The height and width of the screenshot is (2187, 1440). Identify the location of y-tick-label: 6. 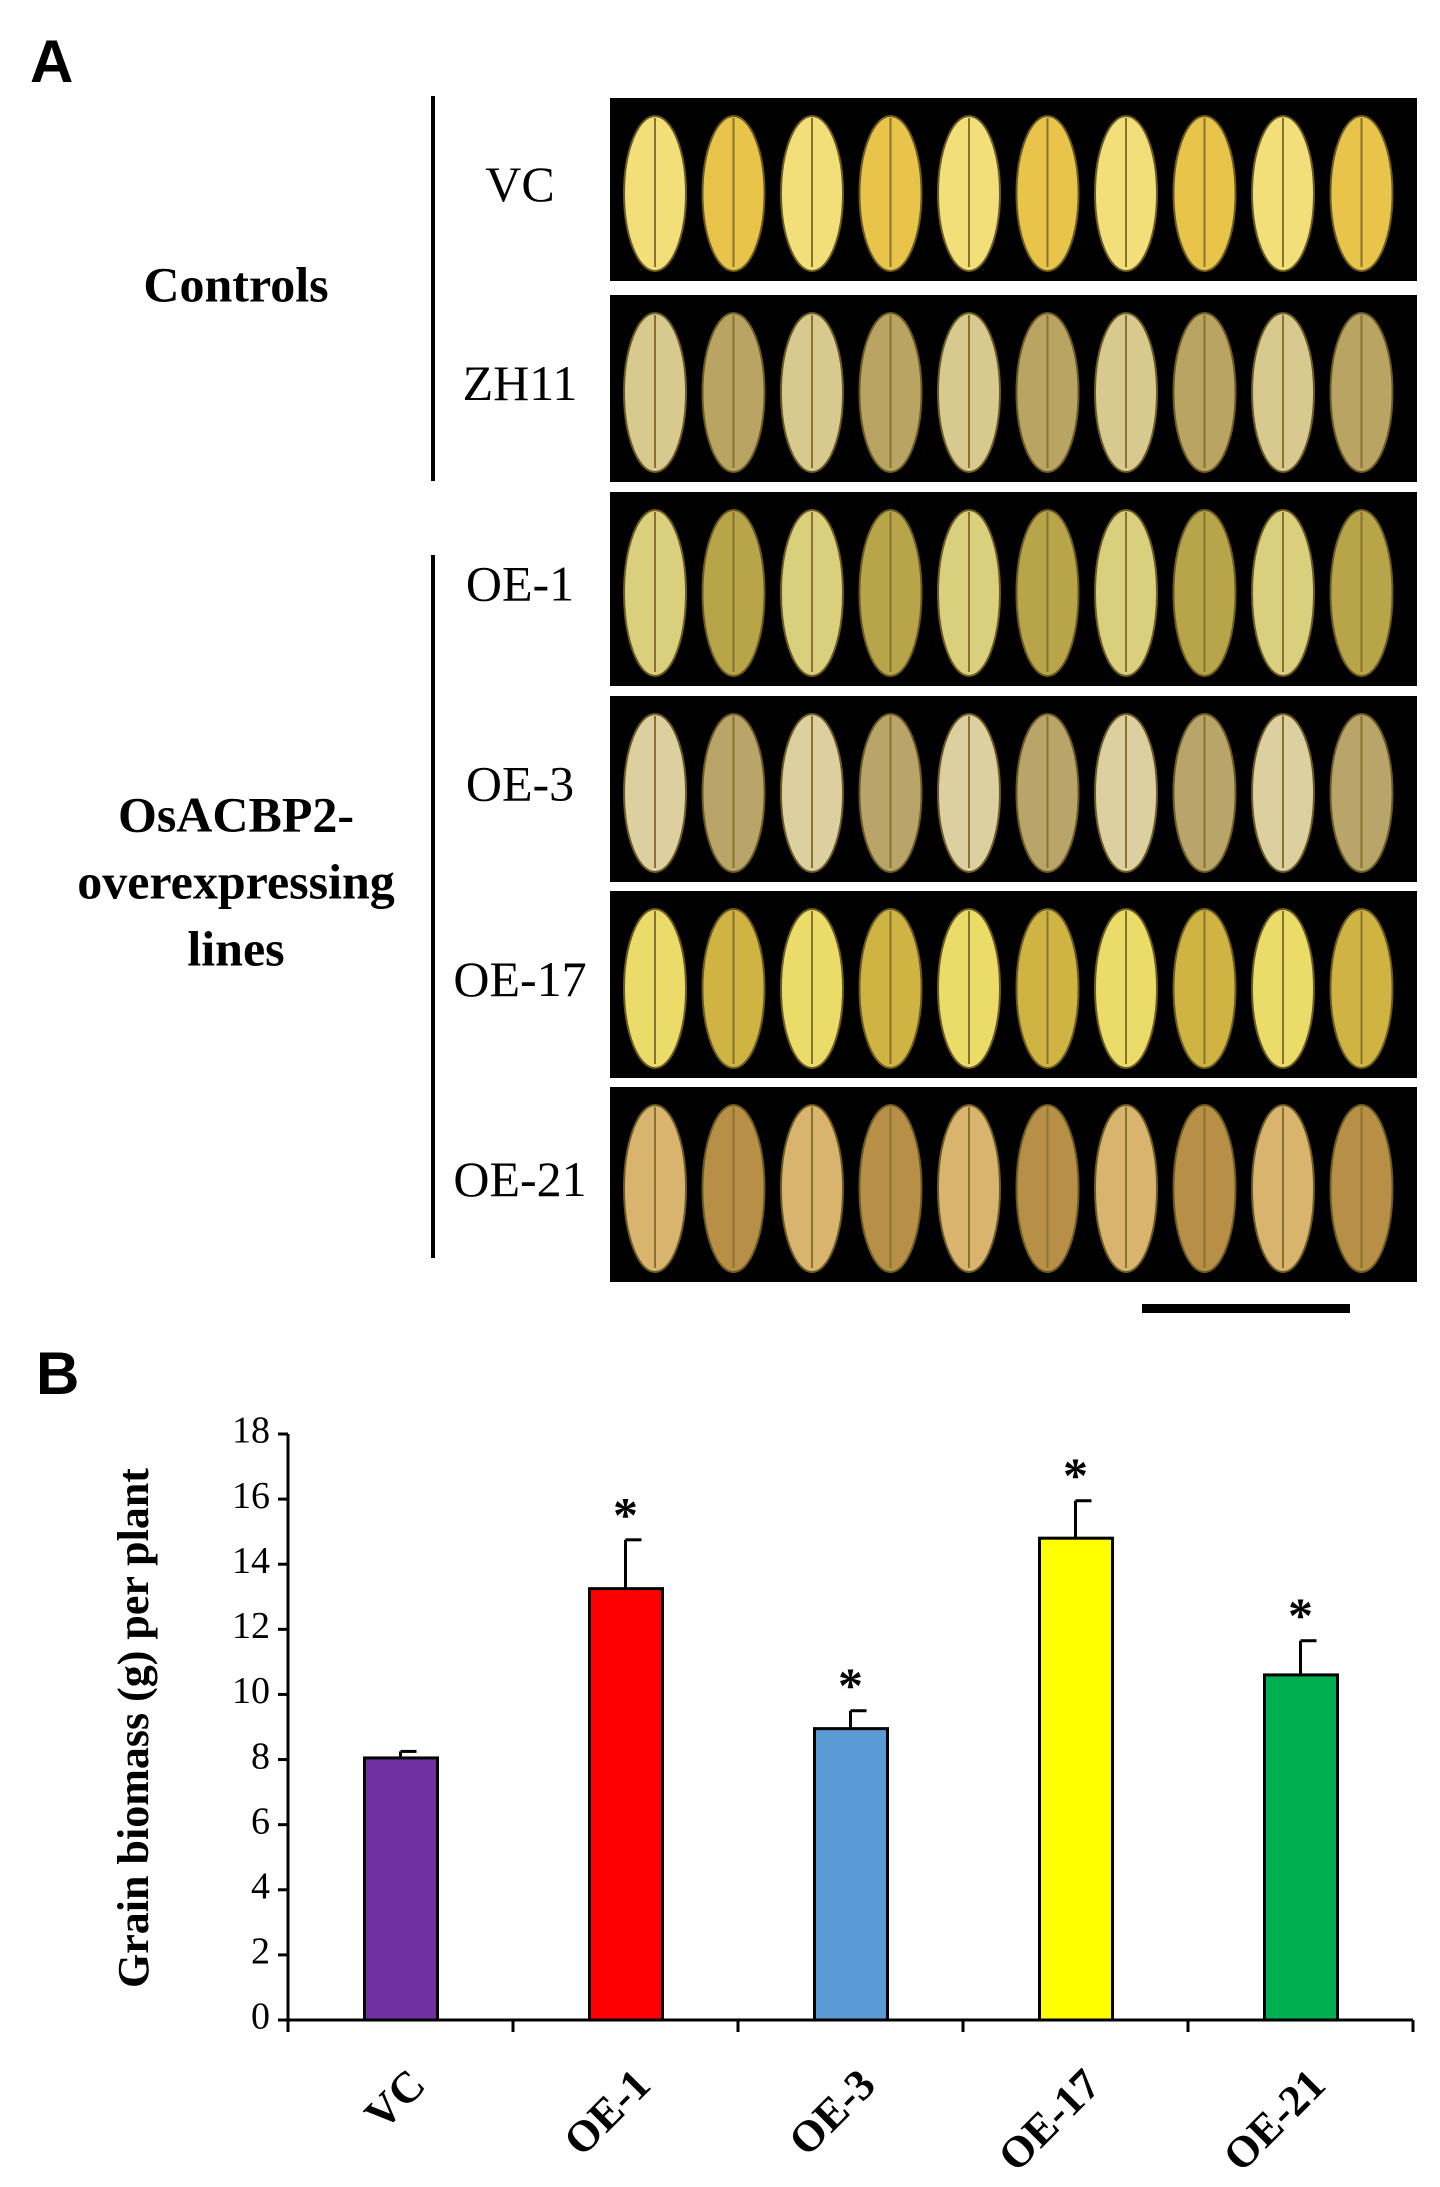
(260, 1821).